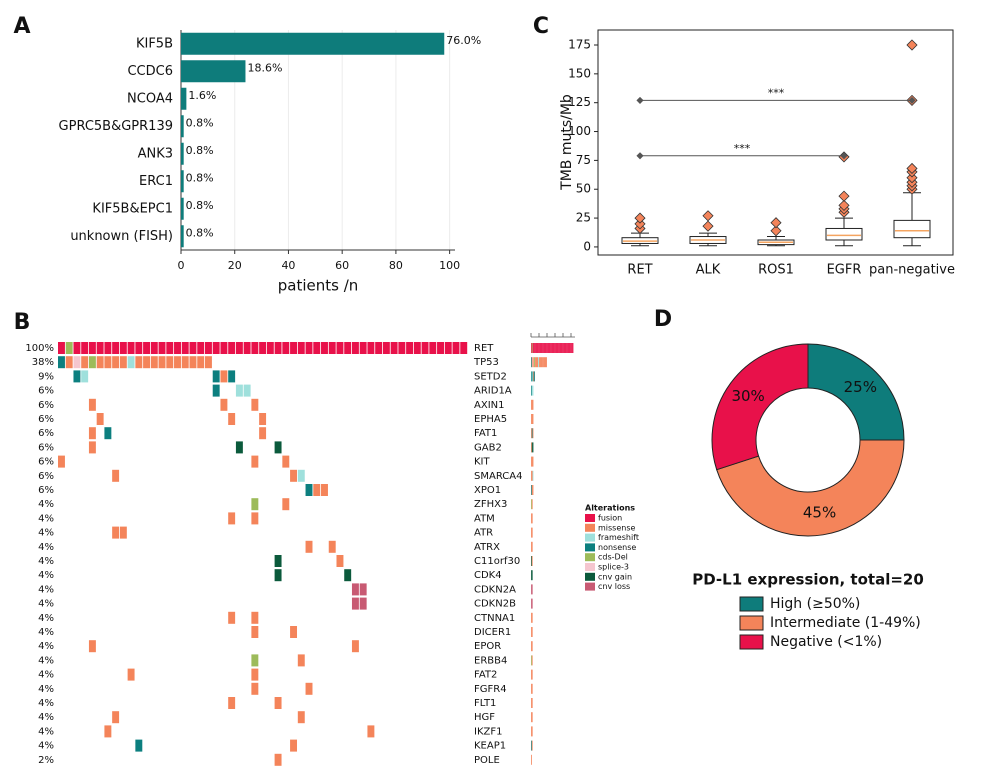 The image size is (987, 774). Describe the element at coordinates (614, 586) in the screenshot. I see `legend-label: cnv loss` at that location.